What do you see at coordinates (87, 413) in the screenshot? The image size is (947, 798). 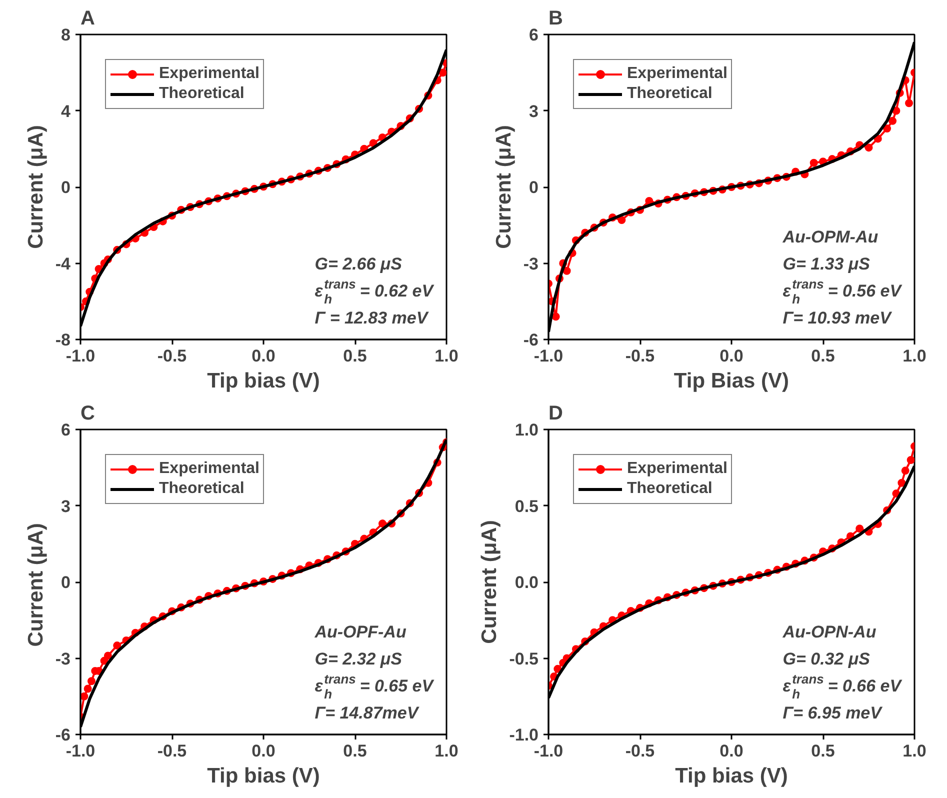 I see `chart-title: C` at bounding box center [87, 413].